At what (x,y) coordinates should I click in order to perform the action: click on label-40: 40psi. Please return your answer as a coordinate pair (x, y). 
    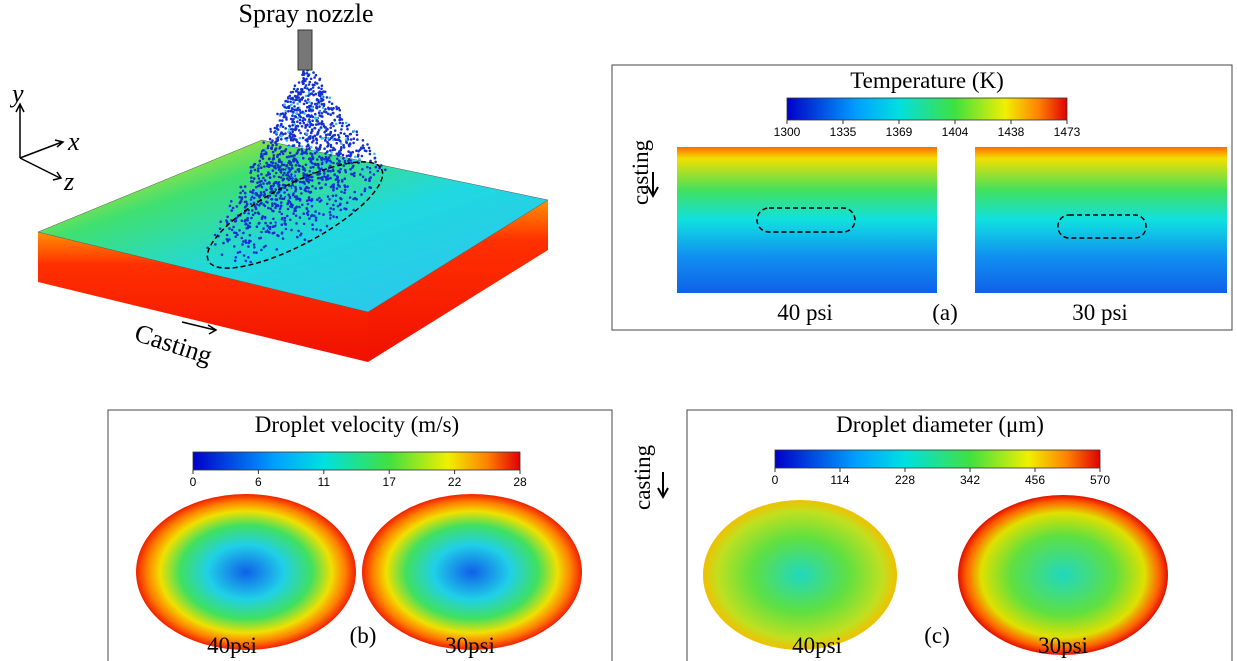
    Looking at the image, I should click on (232, 645).